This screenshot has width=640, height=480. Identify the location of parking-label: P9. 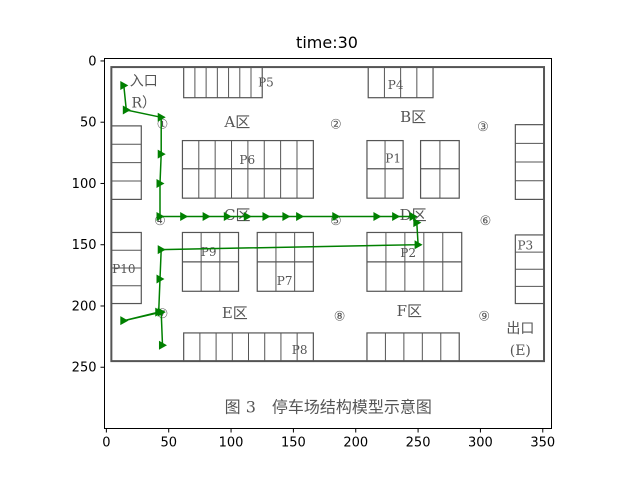
(209, 252).